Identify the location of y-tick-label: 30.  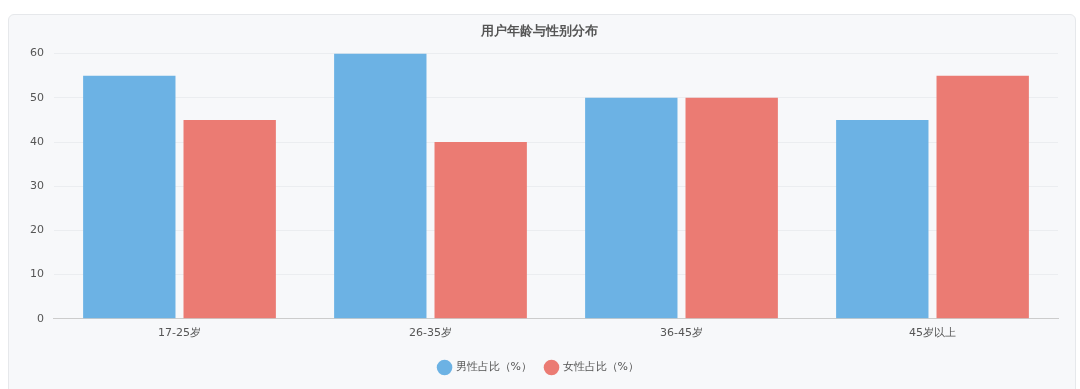
(37, 186).